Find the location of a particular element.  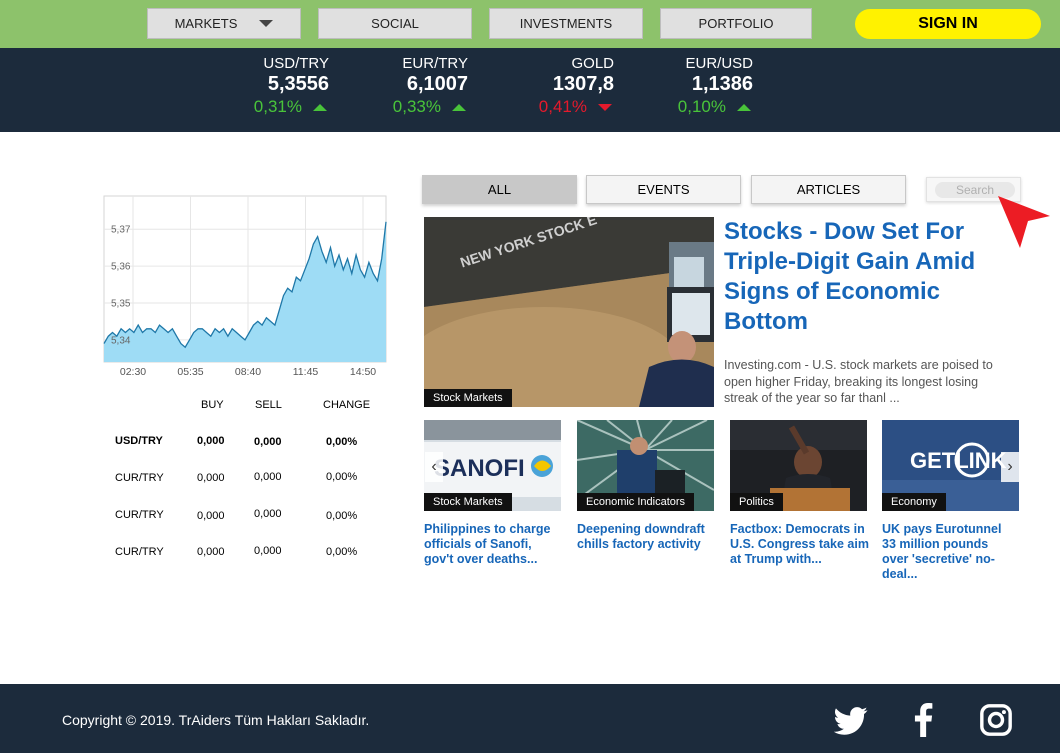

chart-area is located at coordinates (245, 291).